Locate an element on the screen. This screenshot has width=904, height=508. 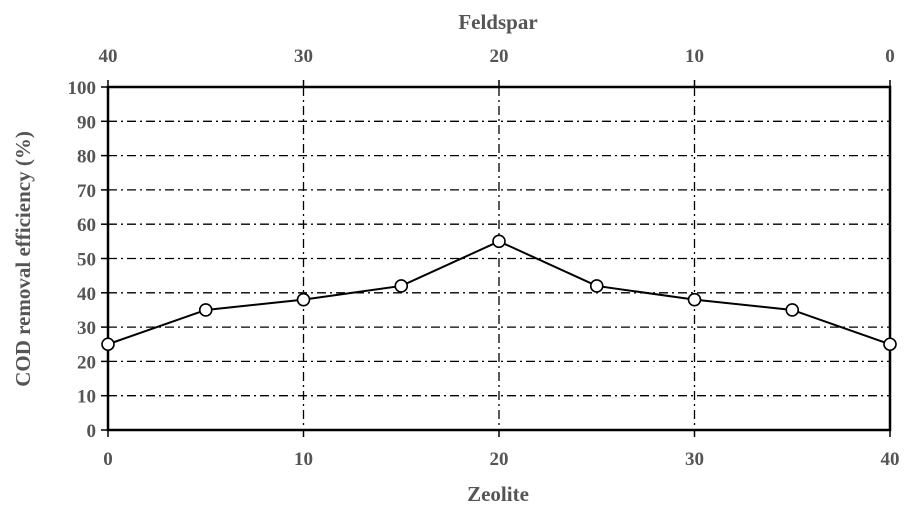
top-tick-label: 30 is located at coordinates (303, 56).